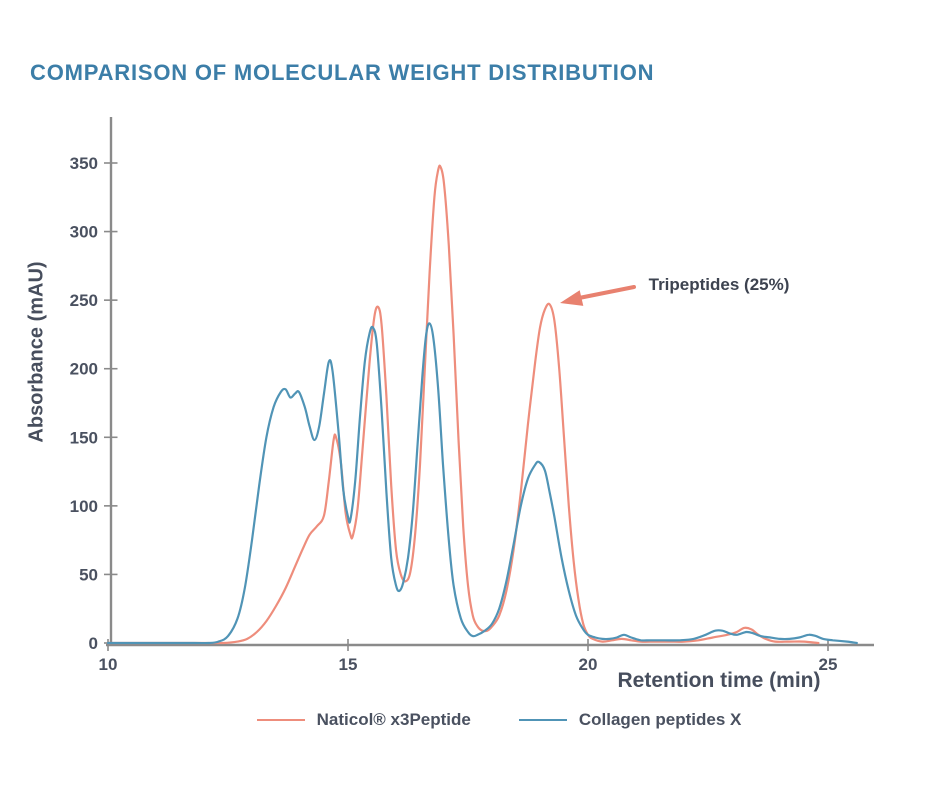  What do you see at coordinates (719, 680) in the screenshot?
I see `x-axis-title: Retention time (min)` at bounding box center [719, 680].